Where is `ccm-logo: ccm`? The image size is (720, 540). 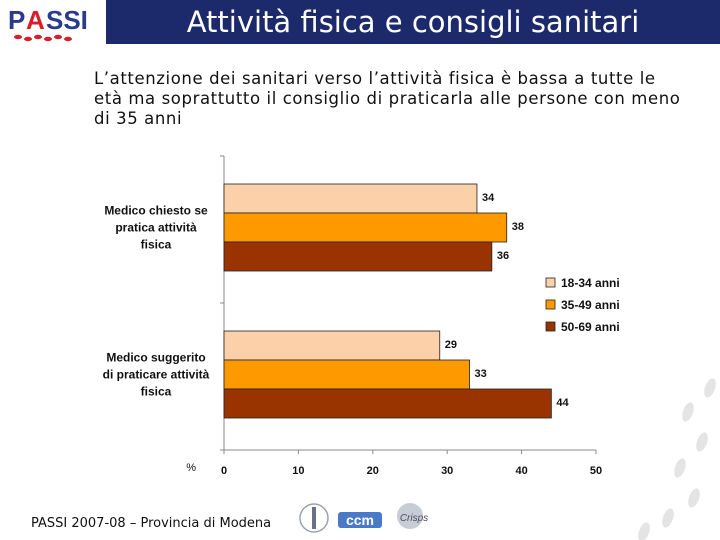
ccm-logo: ccm is located at coordinates (360, 520).